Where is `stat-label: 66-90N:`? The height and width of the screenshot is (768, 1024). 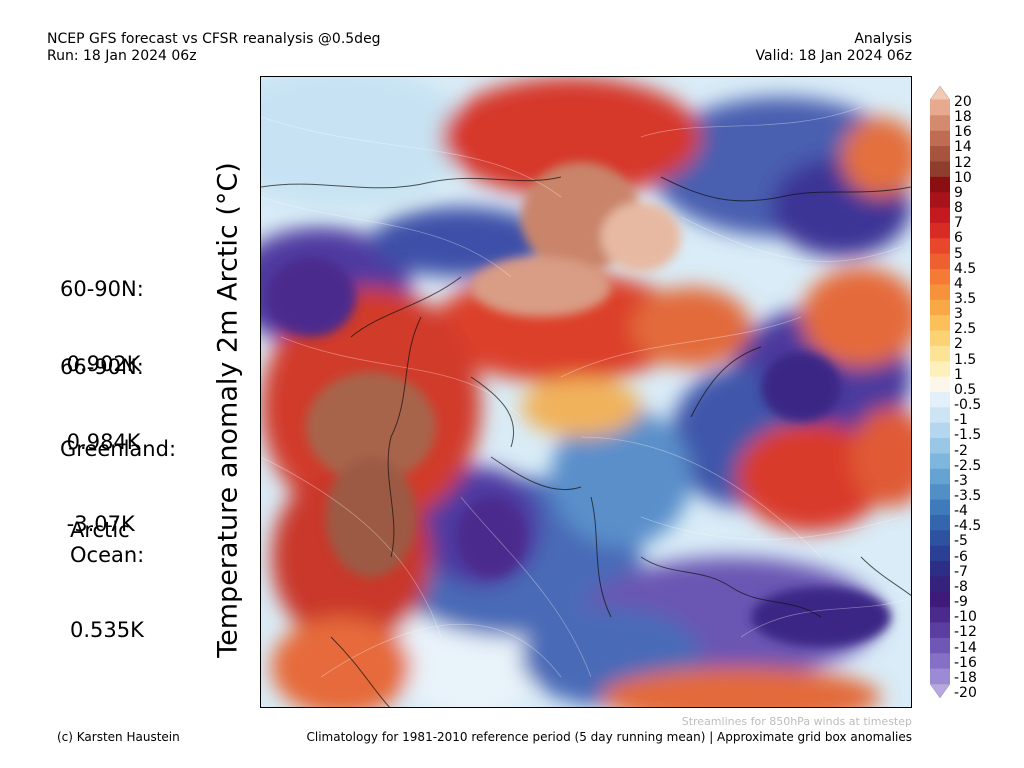 stat-label: 66-90N: is located at coordinates (102, 367).